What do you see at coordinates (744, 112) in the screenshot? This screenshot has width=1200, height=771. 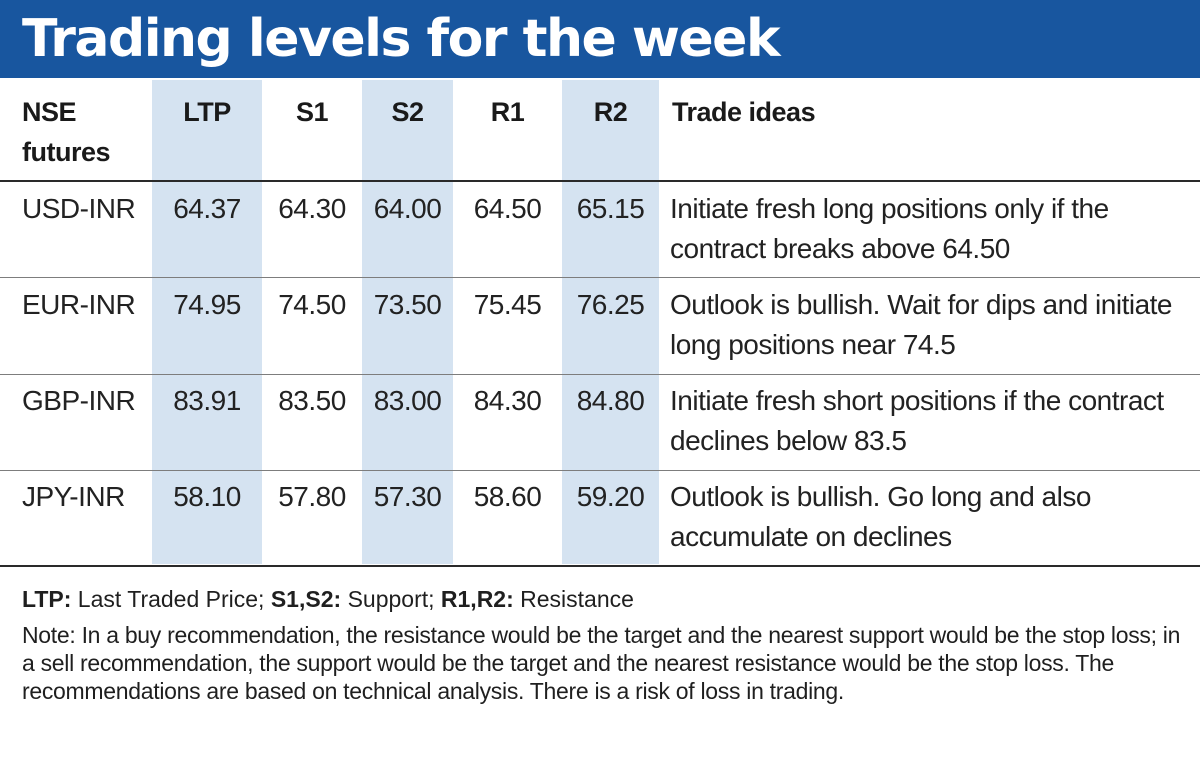 I see `header-trade-ideas: Trade ideas` at bounding box center [744, 112].